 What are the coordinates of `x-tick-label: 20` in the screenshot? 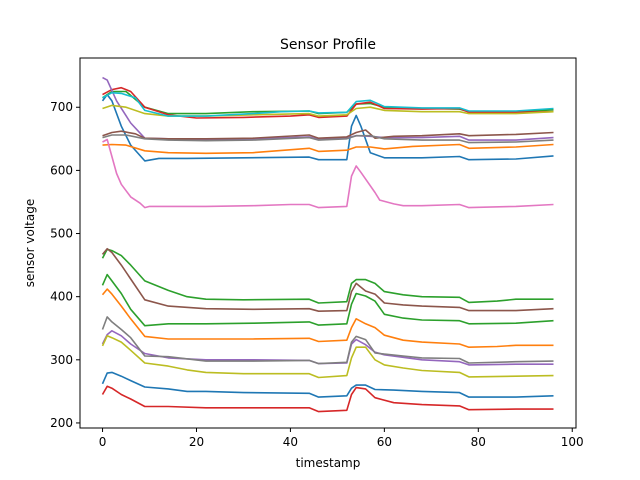 It's located at (196, 442).